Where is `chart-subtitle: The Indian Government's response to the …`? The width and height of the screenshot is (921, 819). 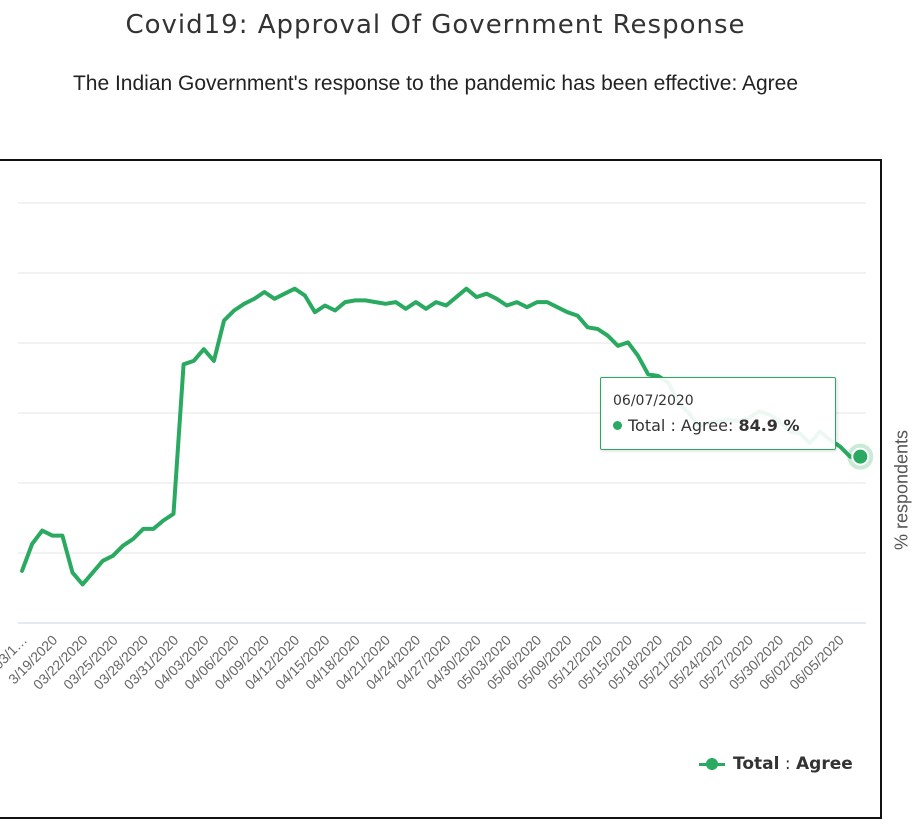 chart-subtitle: The Indian Government's response to the … is located at coordinates (435, 83).